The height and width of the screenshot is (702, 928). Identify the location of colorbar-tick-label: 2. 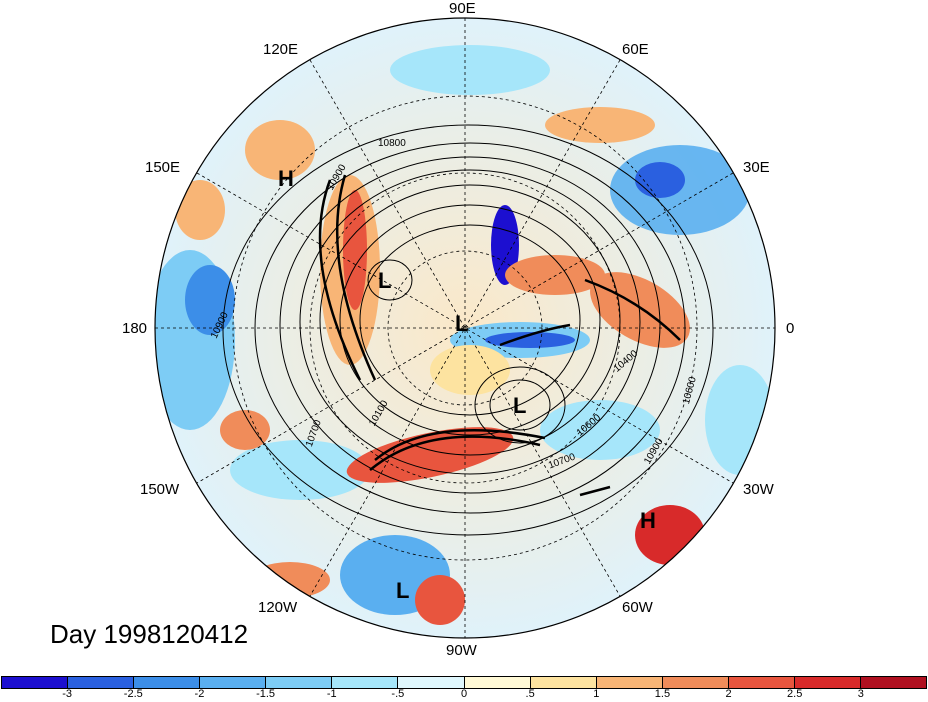
(728, 694).